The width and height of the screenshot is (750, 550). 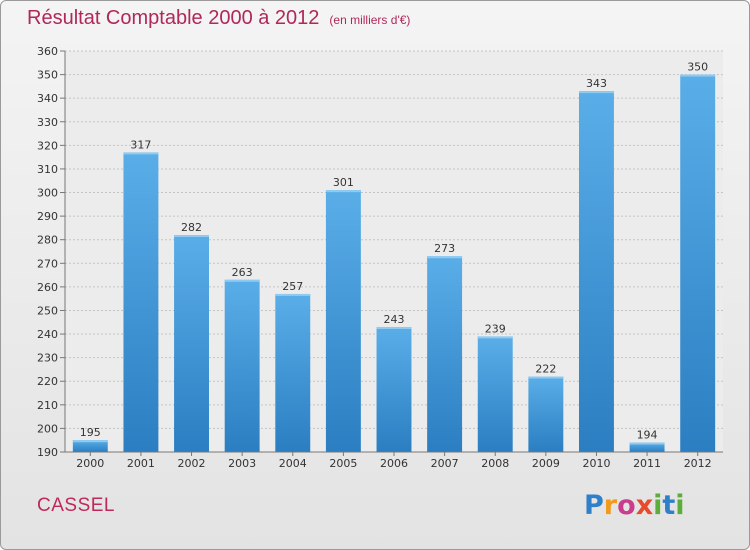 What do you see at coordinates (647, 463) in the screenshot?
I see `x-tick-label: 2011` at bounding box center [647, 463].